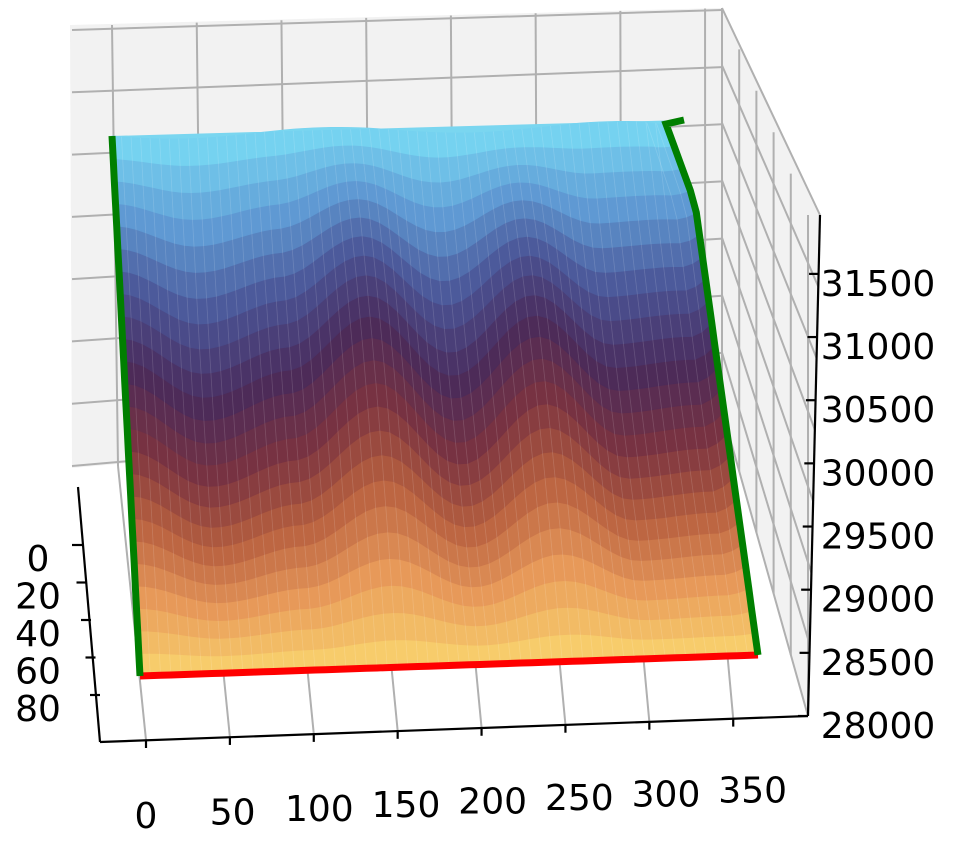 The width and height of the screenshot is (966, 855). What do you see at coordinates (814, 465) in the screenshot?
I see `z-axis-line` at bounding box center [814, 465].